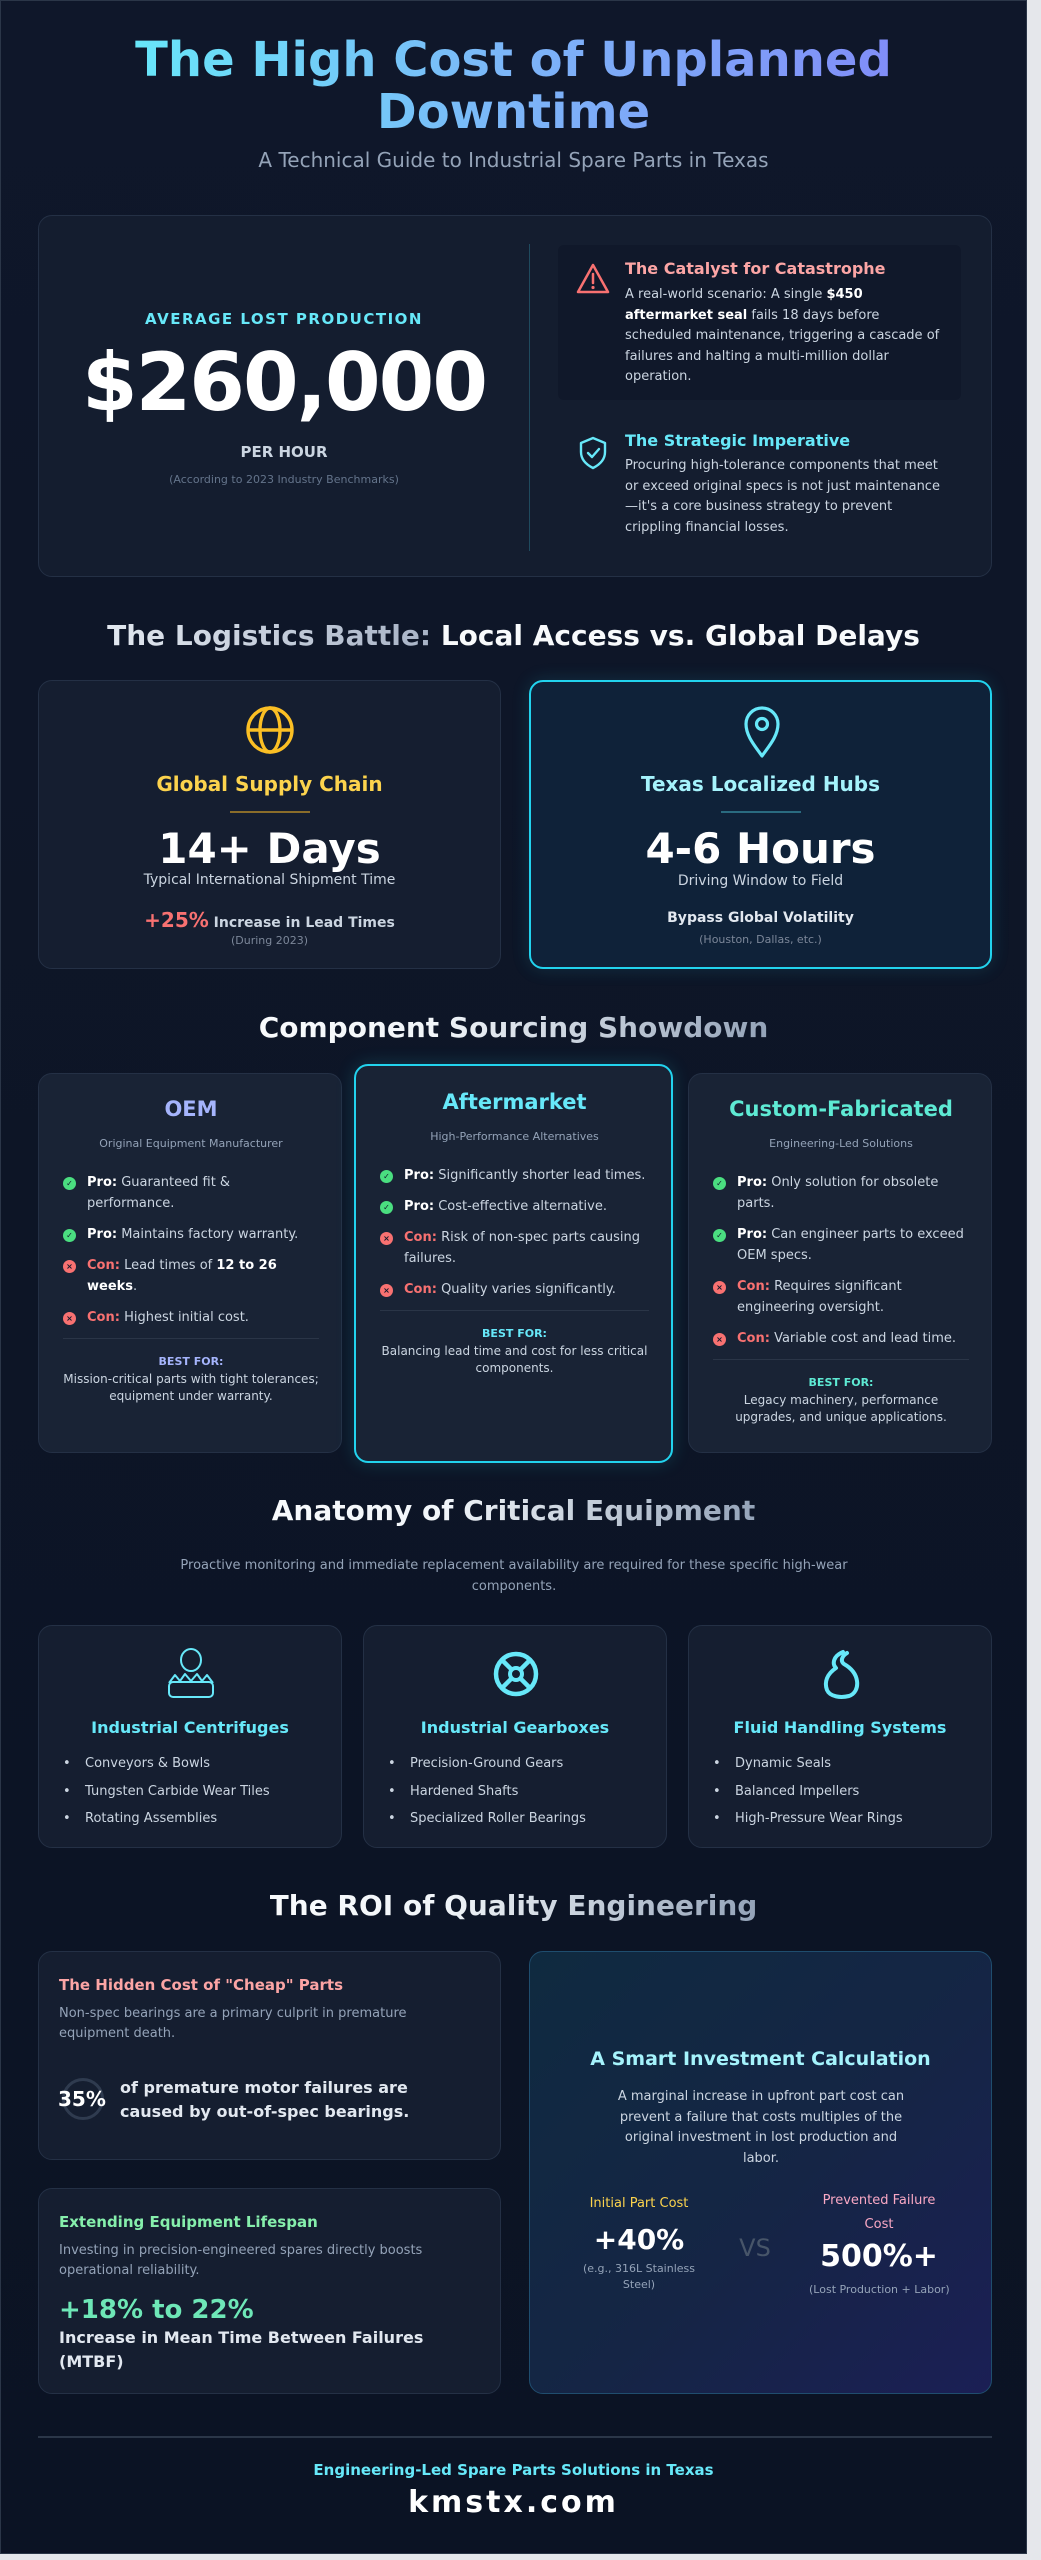  Describe the element at coordinates (301, 923) in the screenshot. I see `global-stat-text: Increase in Lead Times` at that location.